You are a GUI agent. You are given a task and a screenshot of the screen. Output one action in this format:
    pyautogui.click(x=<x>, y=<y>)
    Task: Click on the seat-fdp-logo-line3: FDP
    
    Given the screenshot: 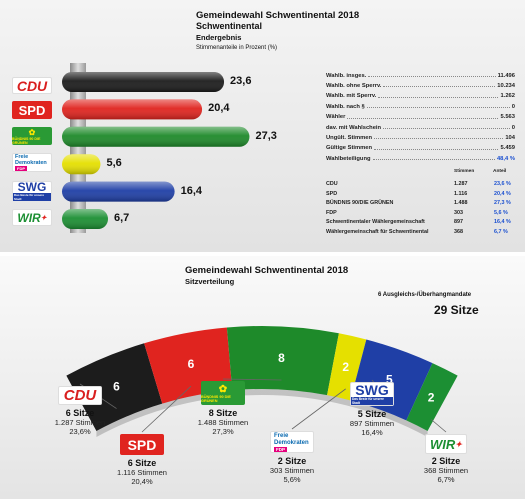 What is the action you would take?
    pyautogui.click(x=280, y=449)
    